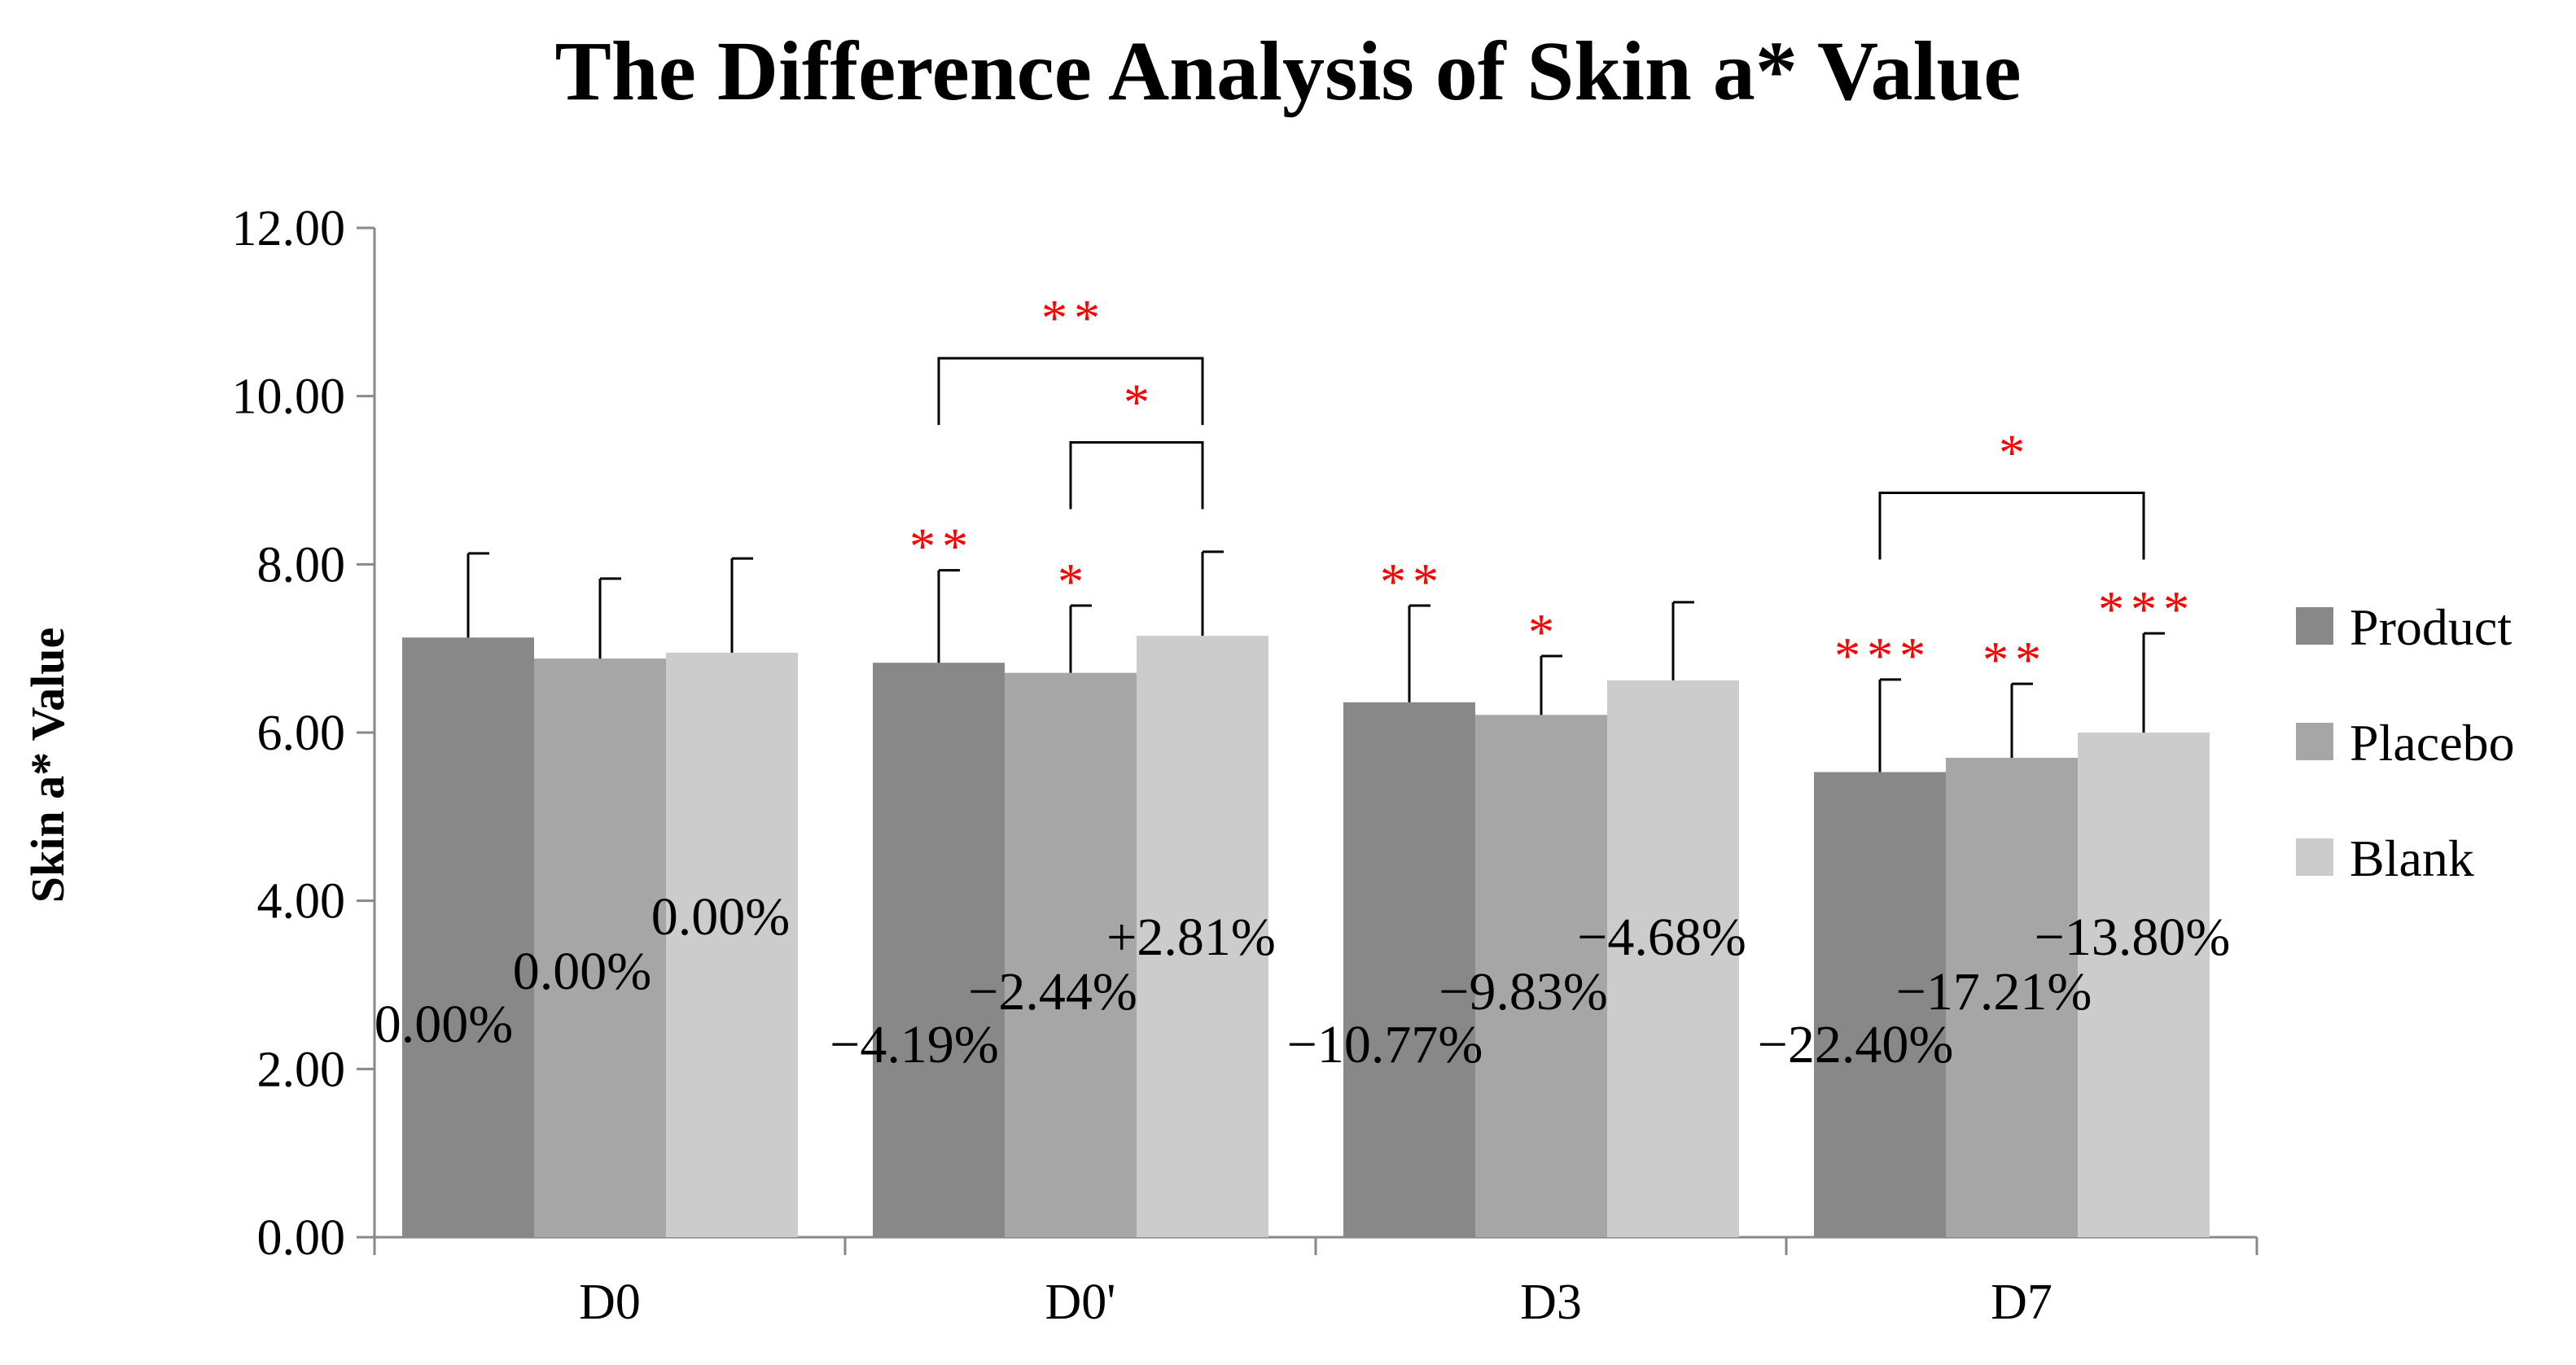 This screenshot has width=2576, height=1365. What do you see at coordinates (1994, 992) in the screenshot?
I see `percent-change-label: −17.21%` at bounding box center [1994, 992].